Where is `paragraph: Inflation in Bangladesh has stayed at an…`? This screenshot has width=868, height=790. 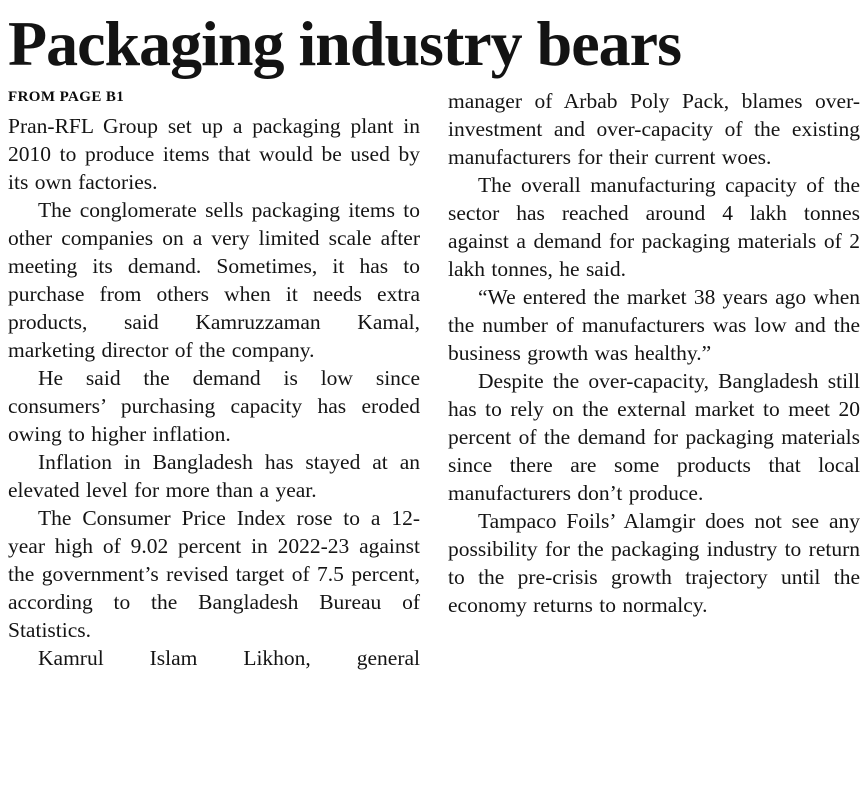
paragraph: Inflation in Bangladesh has stayed at an… is located at coordinates (214, 476).